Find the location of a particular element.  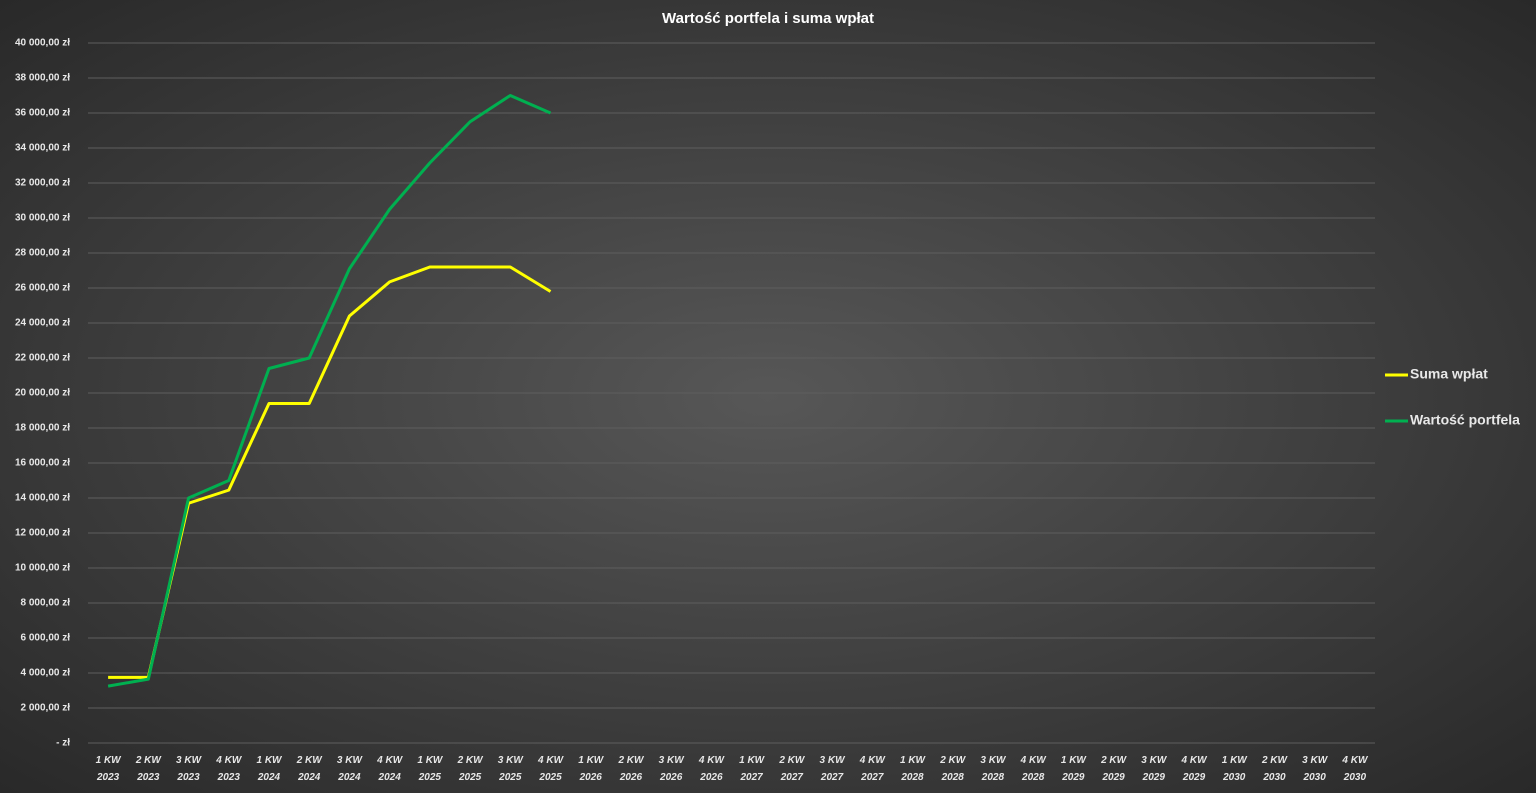

y-tick-label: 18 000,00 zł is located at coordinates (42, 428).